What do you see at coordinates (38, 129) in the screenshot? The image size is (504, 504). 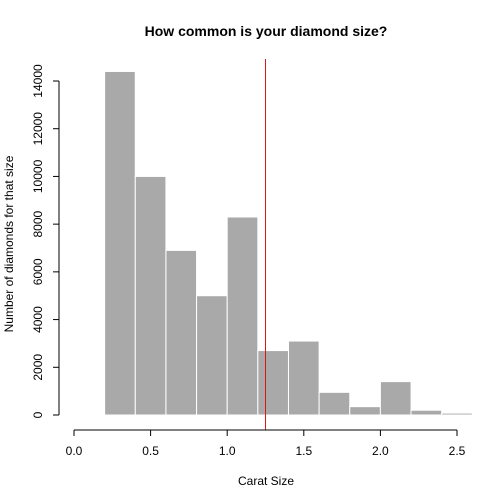 I see `y-tick-label-6: 12000` at bounding box center [38, 129].